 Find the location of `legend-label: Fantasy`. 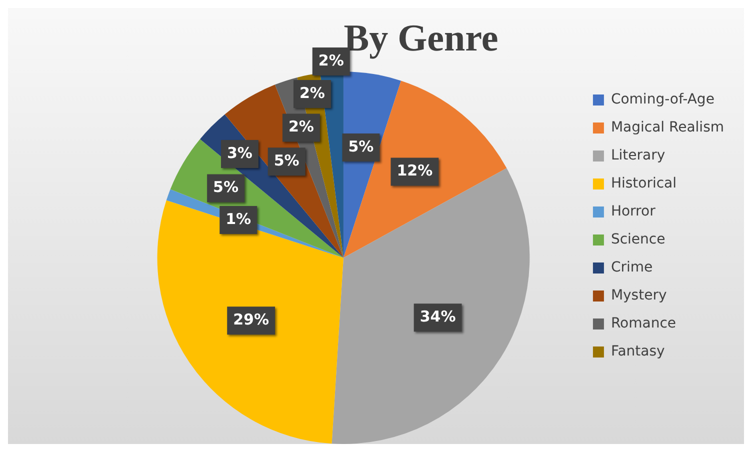

legend-label: Fantasy is located at coordinates (637, 352).